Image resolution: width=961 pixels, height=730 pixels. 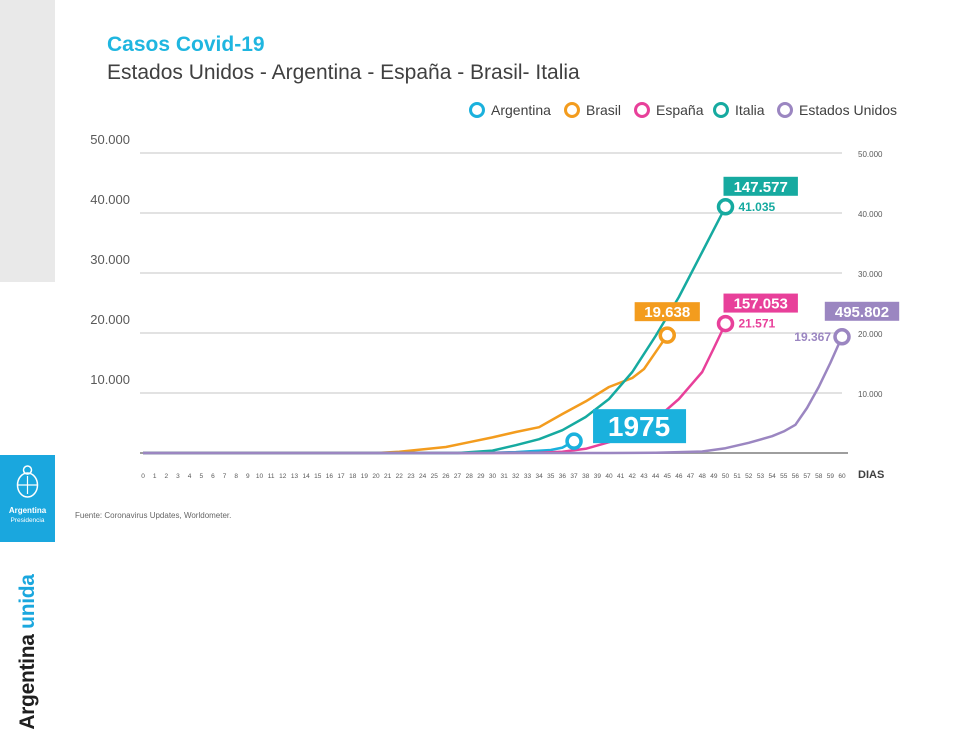 I want to click on brand-logo-text: Argentina unida, so click(x=28, y=651).